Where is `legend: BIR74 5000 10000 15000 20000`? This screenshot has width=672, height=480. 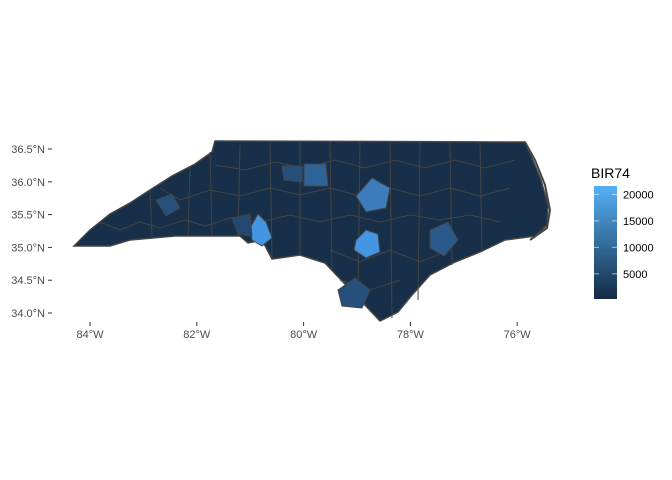 legend: BIR74 5000 10000 15000 20000 is located at coordinates (622, 232).